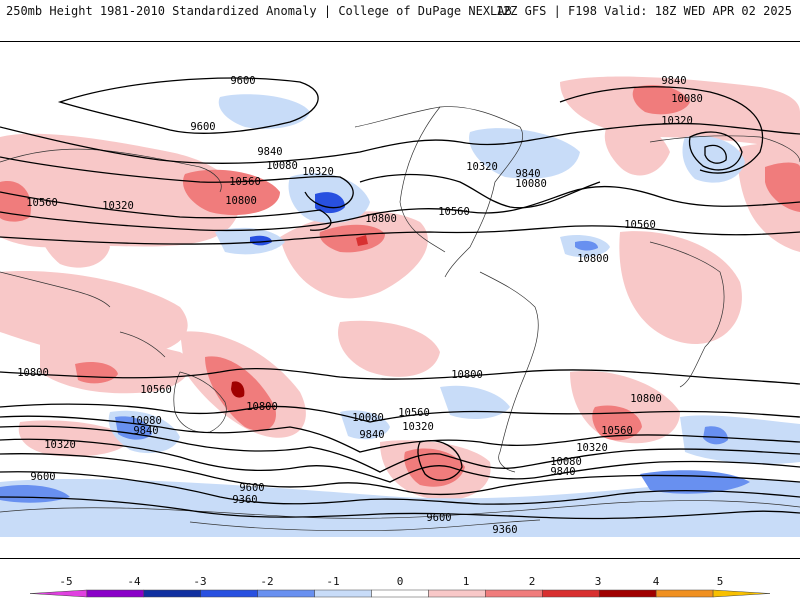 The height and width of the screenshot is (600, 800). What do you see at coordinates (504, 530) in the screenshot?
I see `contour-label: 9360` at bounding box center [504, 530].